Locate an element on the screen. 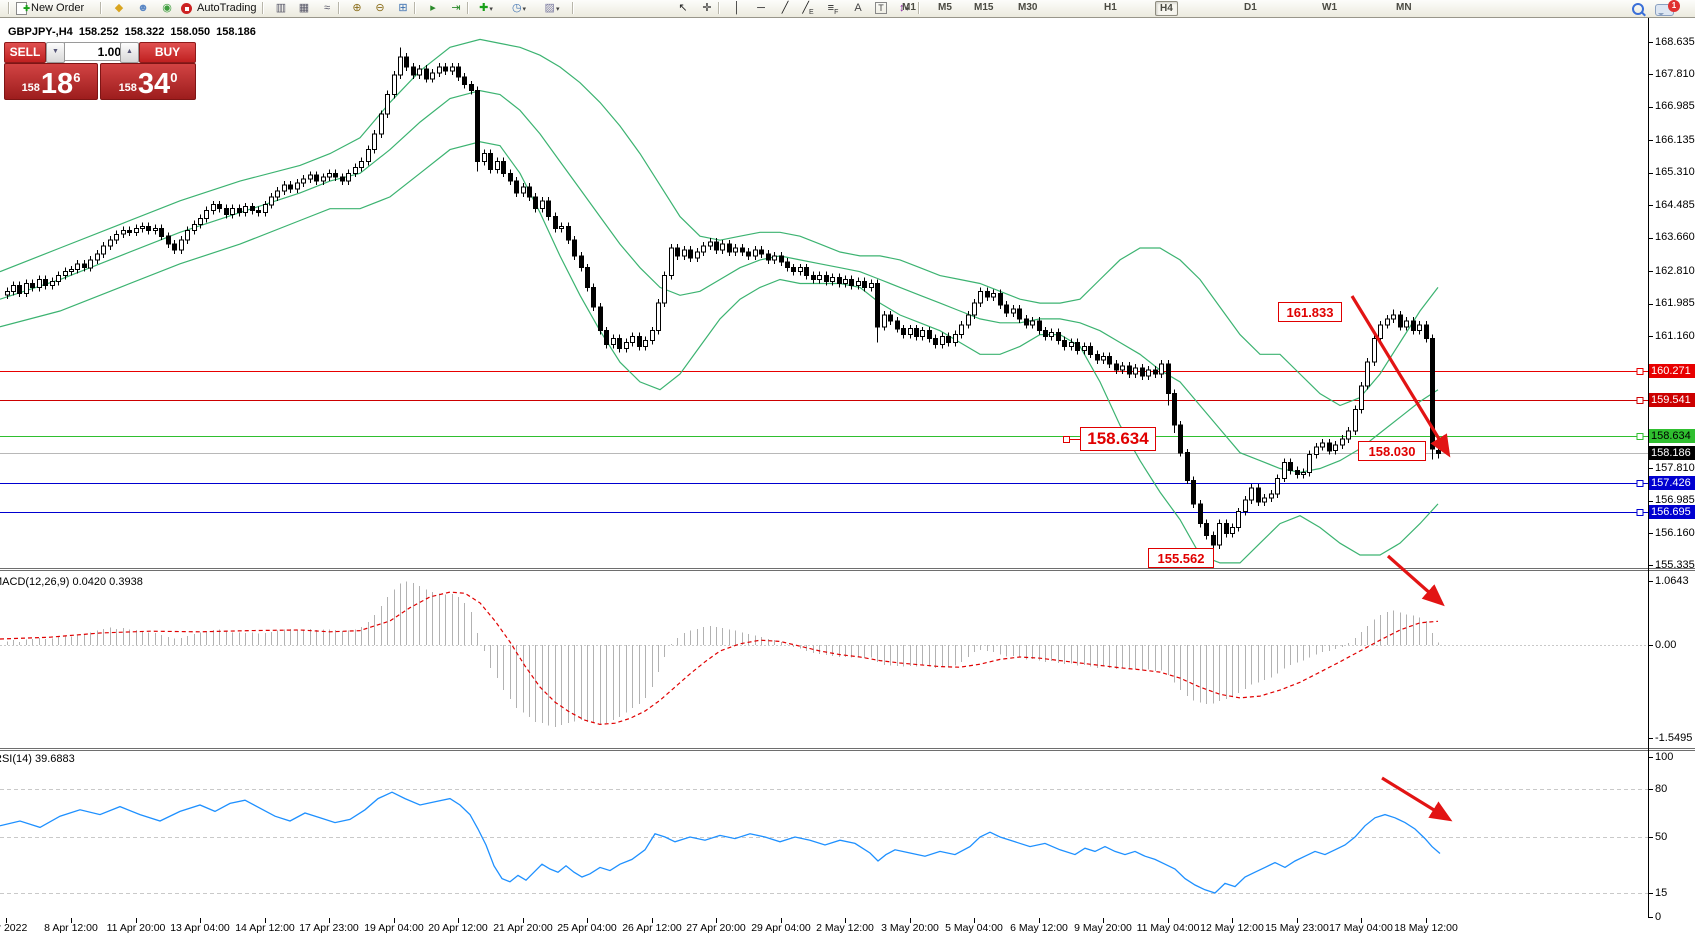 The image size is (1695, 938). market-icon: ◆ is located at coordinates (119, 8).